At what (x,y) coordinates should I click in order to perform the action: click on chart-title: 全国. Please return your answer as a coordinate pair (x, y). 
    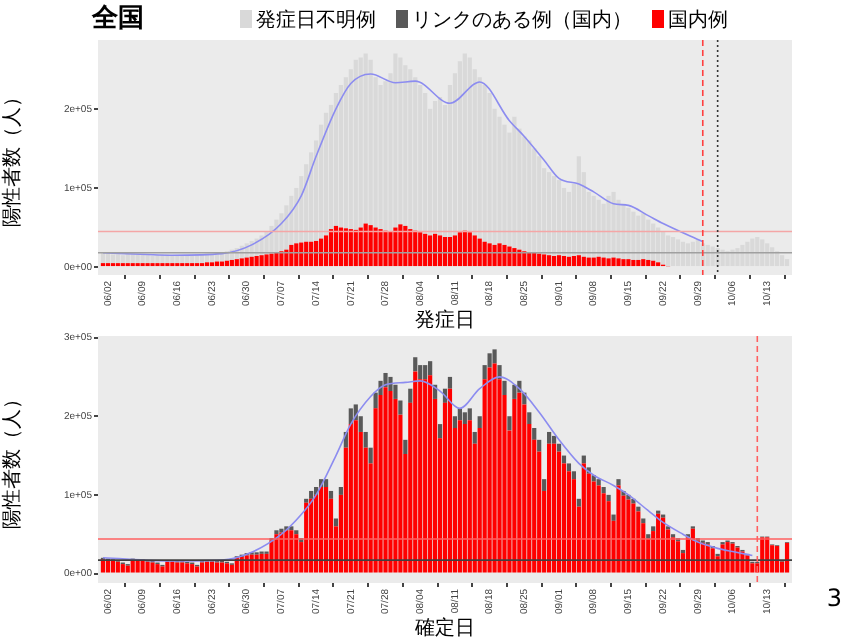
    Looking at the image, I should click on (118, 19).